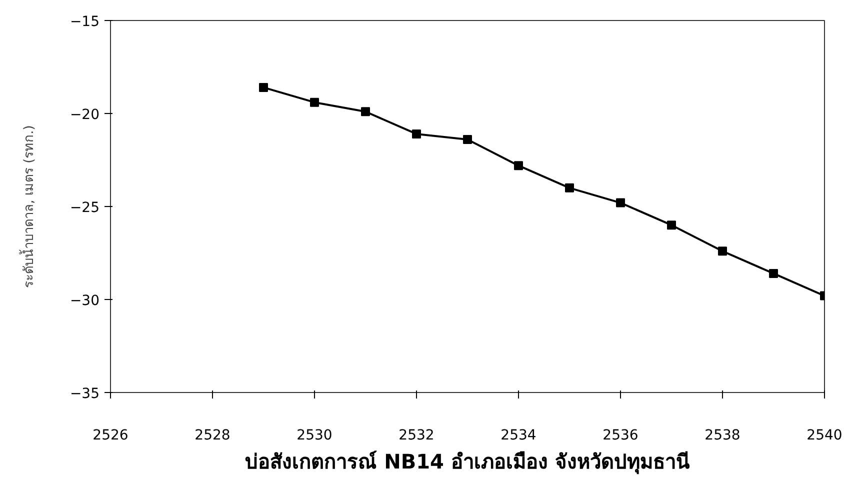  I want to click on x-tick-label: 2530, so click(314, 436).